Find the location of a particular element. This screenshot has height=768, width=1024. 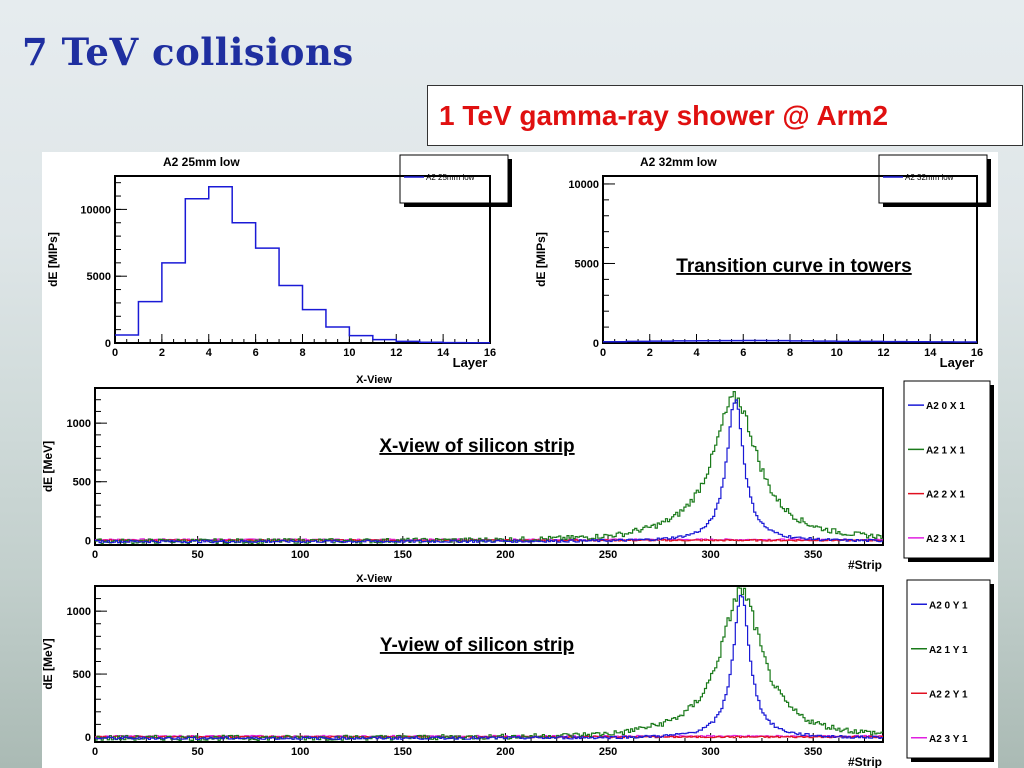

legend-label: A2 2 X 1 is located at coordinates (945, 495).